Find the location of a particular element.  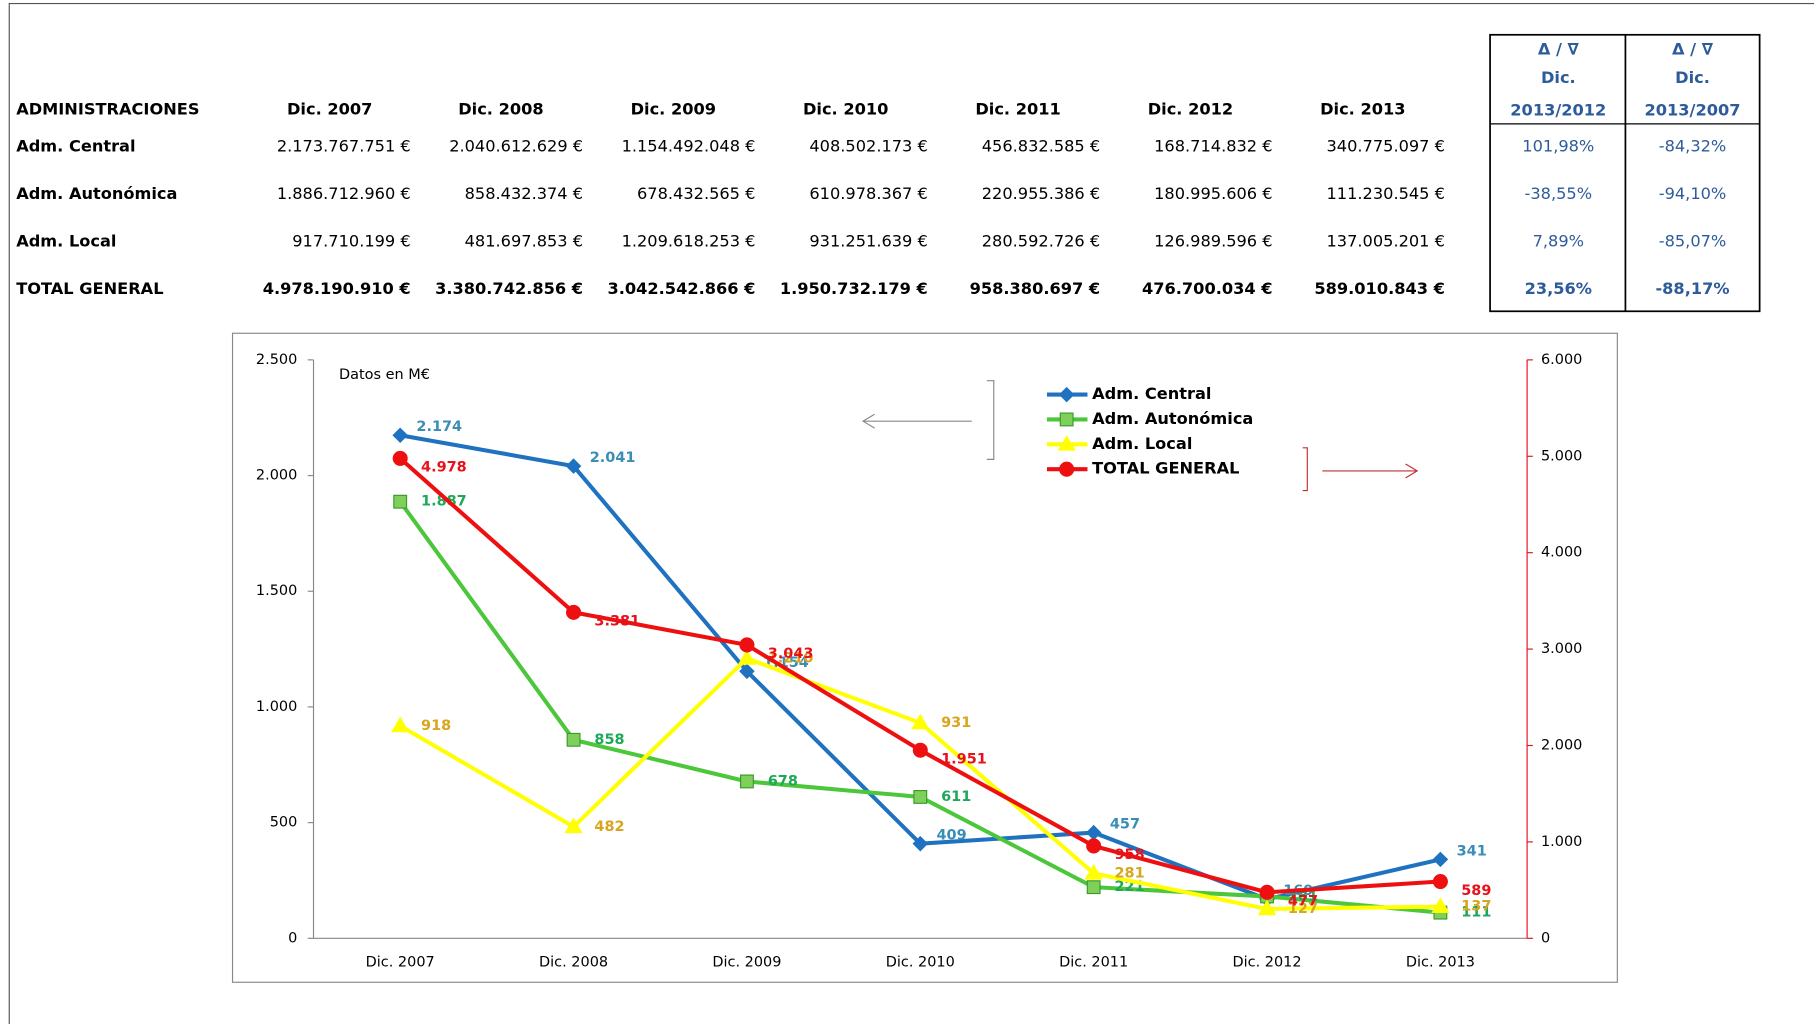

data-label: 2.174 is located at coordinates (439, 427).